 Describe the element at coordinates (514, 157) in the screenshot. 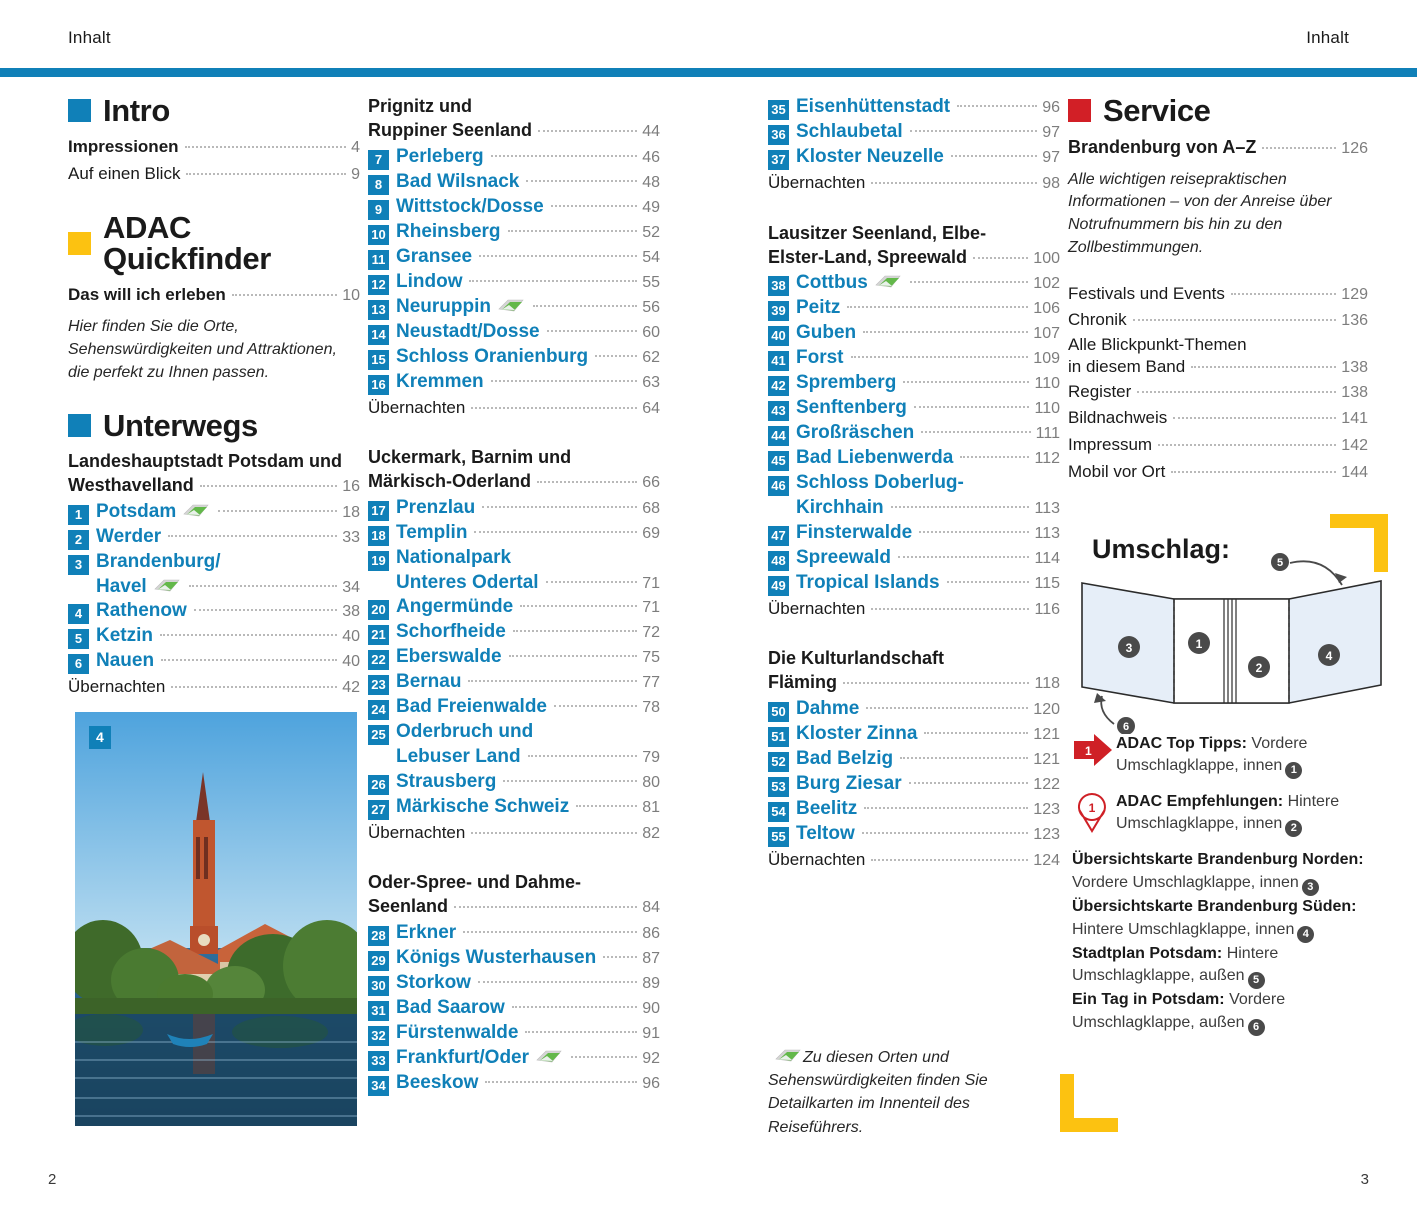

I see `toc-place: 7 Perleberg 46` at that location.